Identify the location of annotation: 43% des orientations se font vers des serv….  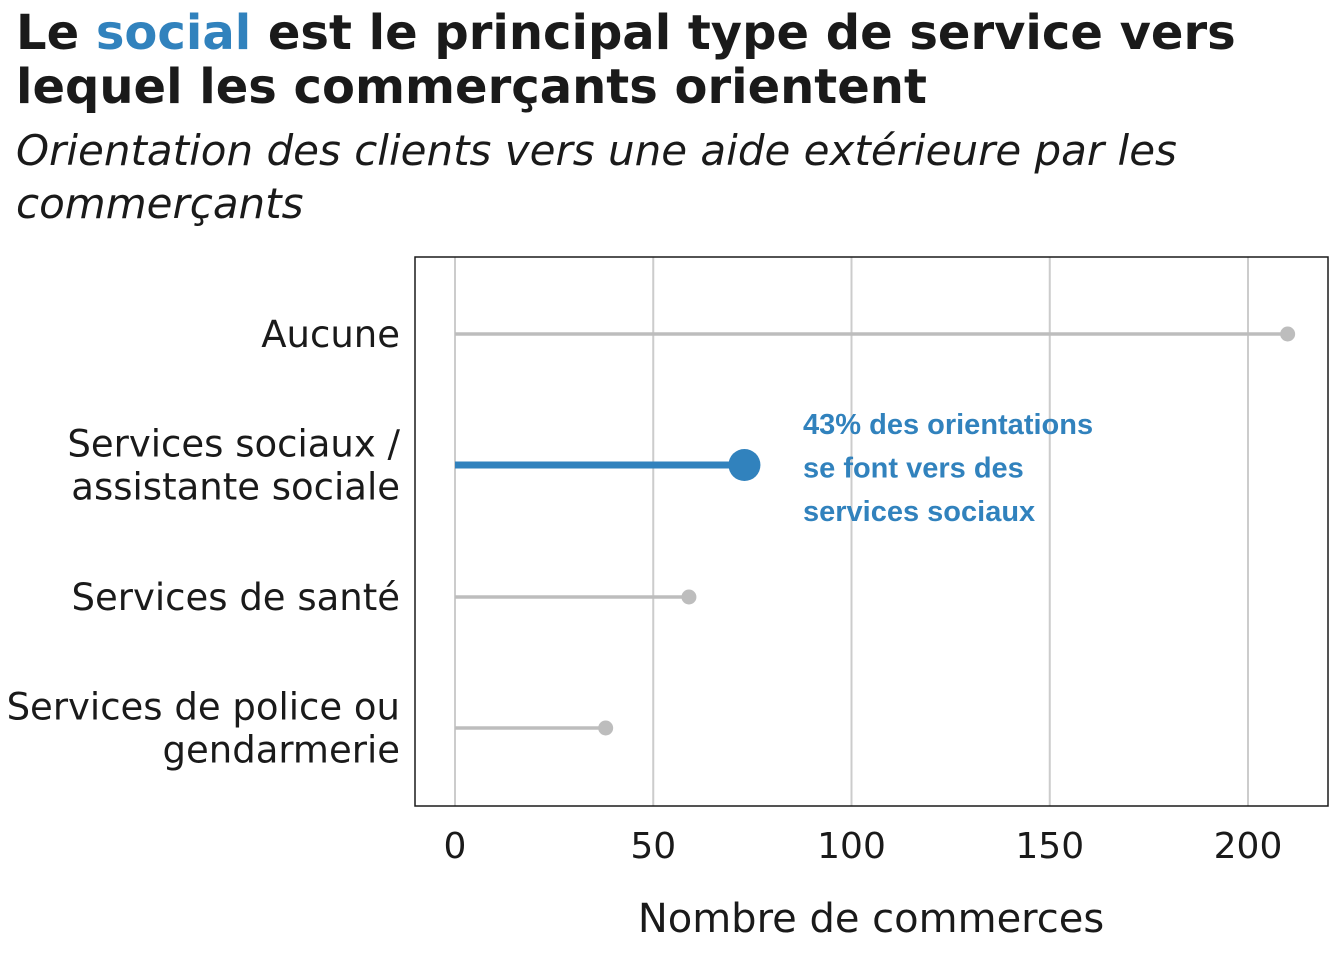
(948, 468).